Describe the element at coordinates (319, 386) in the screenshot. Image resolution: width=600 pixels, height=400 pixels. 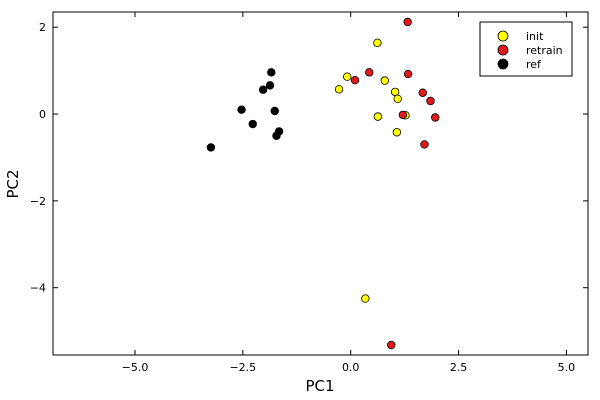
I see `x-axis-title: PC1` at that location.